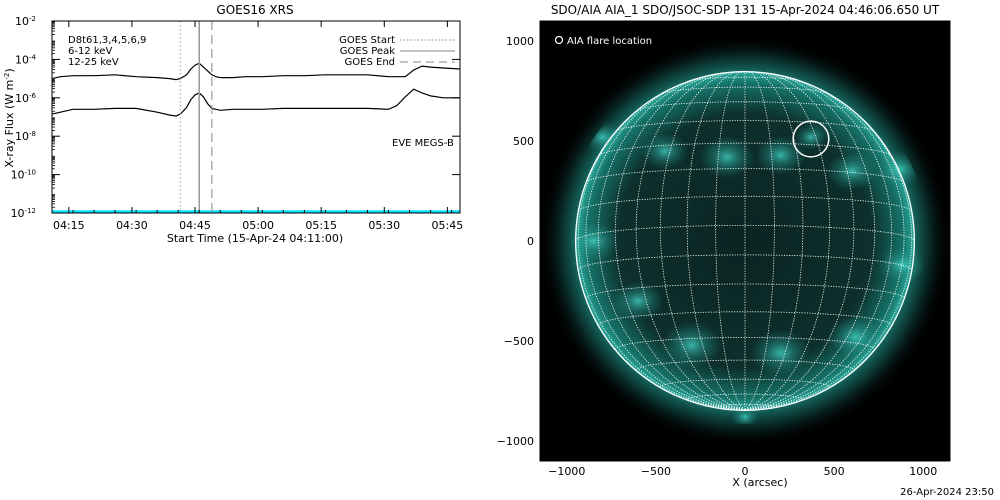 This screenshot has width=1000, height=500. I want to click on legend-goes-peak-label: GOES Peak, so click(367, 51).